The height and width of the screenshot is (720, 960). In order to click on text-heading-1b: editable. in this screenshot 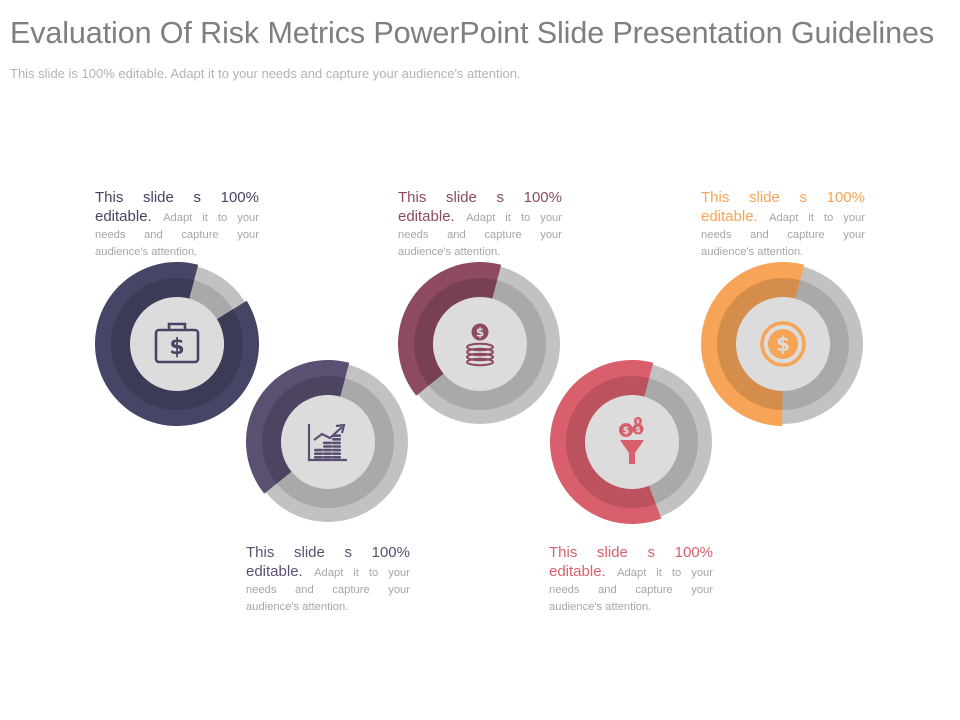, I will do `click(123, 216)`.